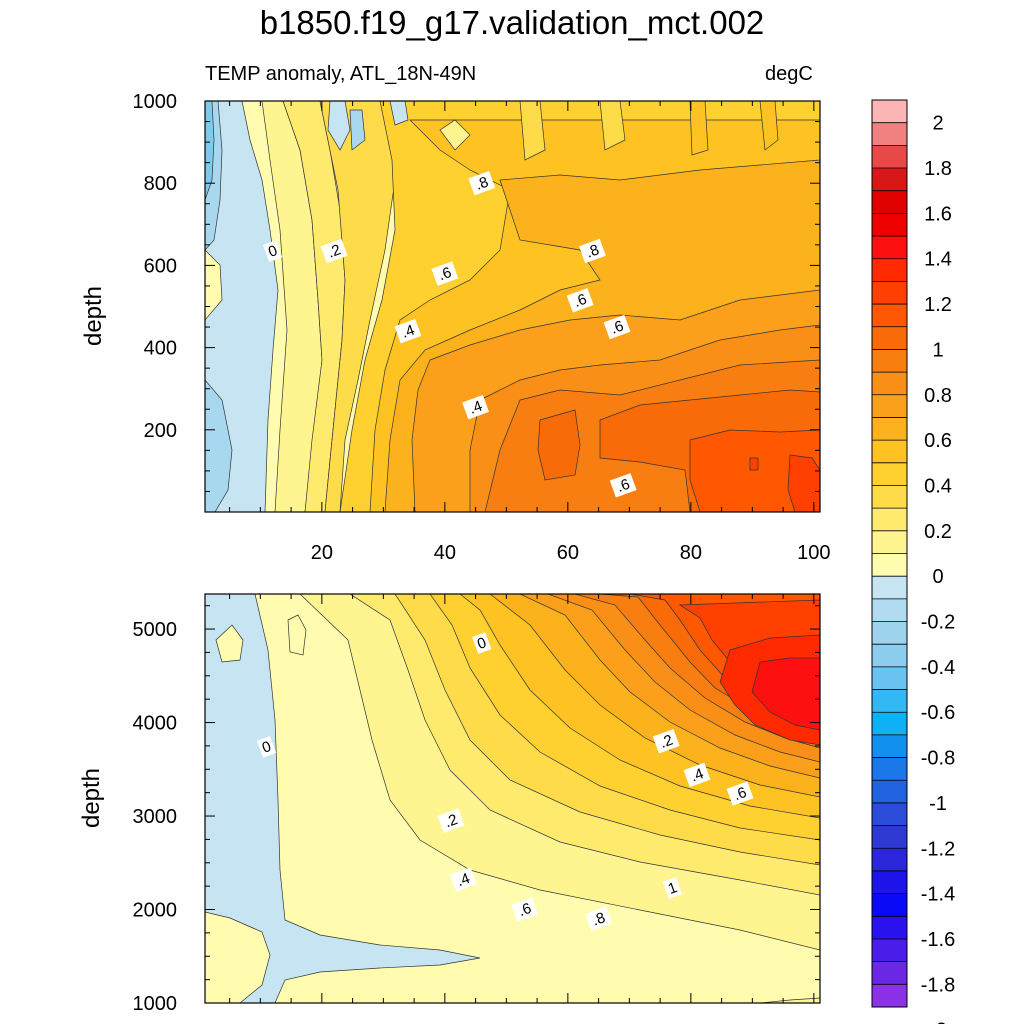  What do you see at coordinates (938, 305) in the screenshot?
I see `colorbar-label: 1.2` at bounding box center [938, 305].